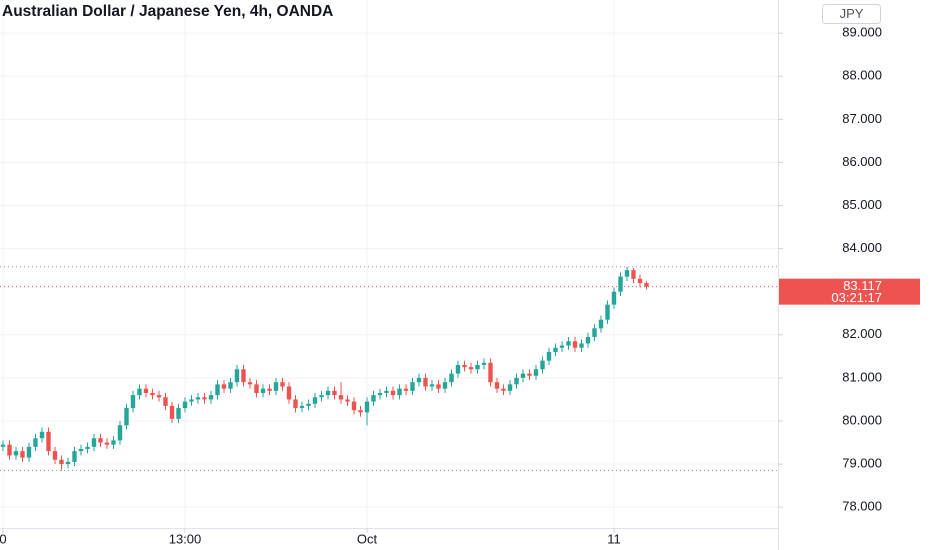  I want to click on currency-label: JPY, so click(852, 13).